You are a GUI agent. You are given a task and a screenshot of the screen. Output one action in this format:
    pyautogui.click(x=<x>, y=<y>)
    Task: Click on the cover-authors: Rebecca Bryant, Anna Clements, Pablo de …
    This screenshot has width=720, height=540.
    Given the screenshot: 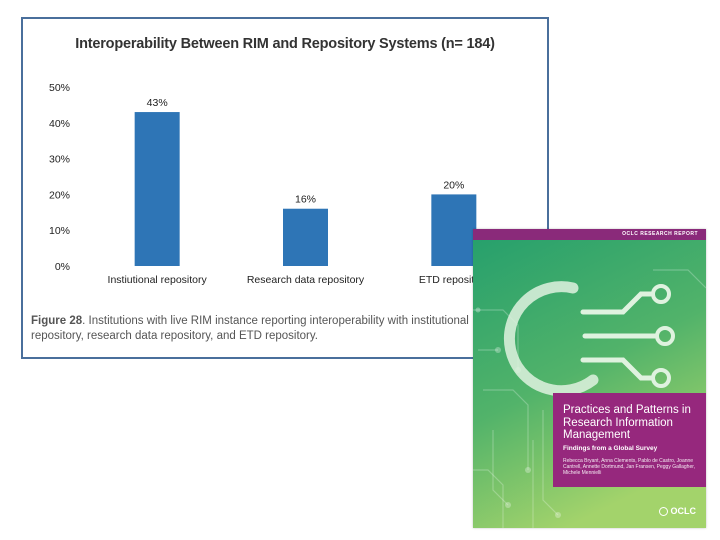 What is the action you would take?
    pyautogui.click(x=629, y=466)
    